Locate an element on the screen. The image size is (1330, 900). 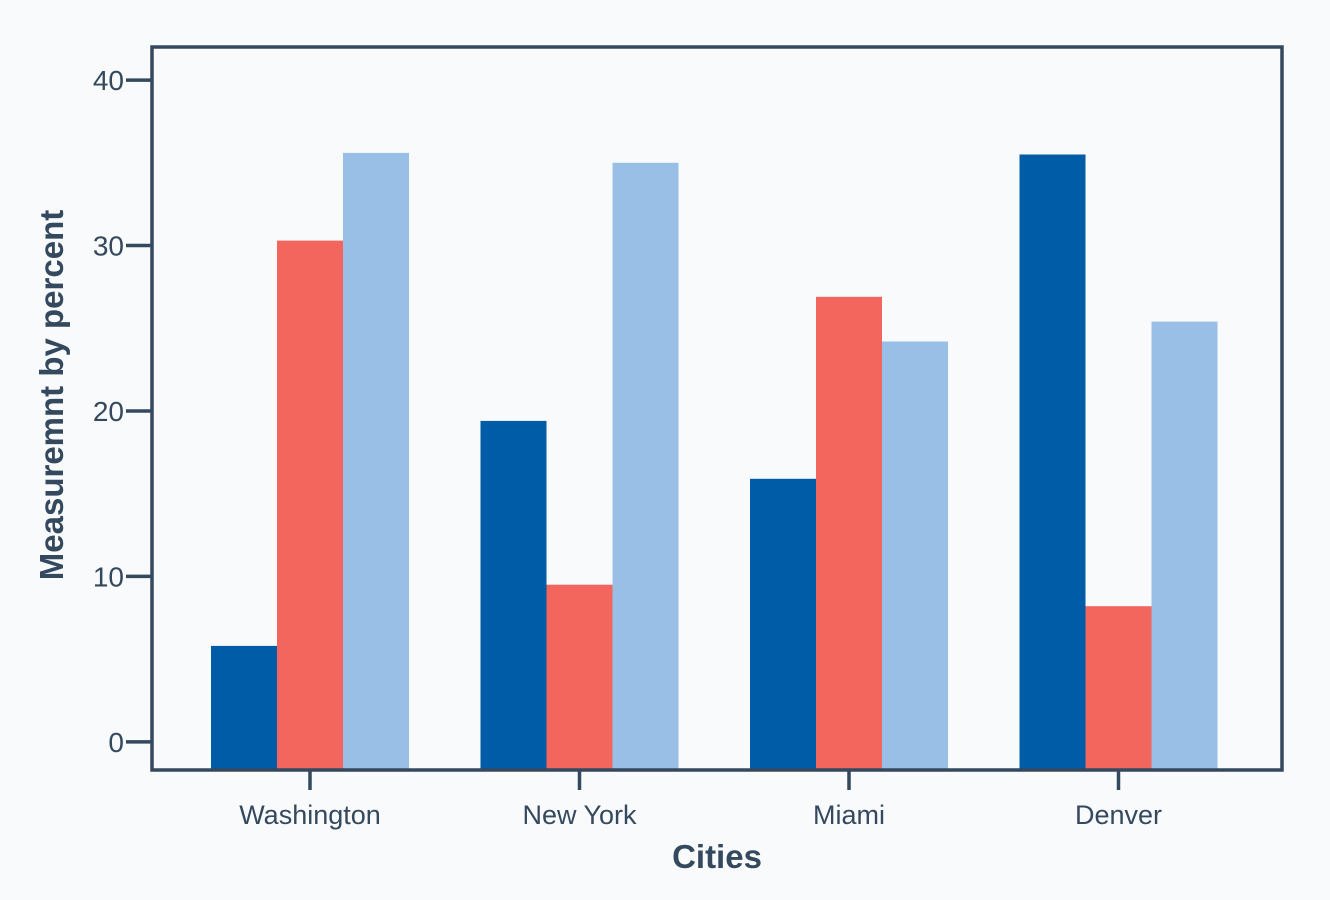
x-axis-label: Cities is located at coordinates (717, 856).